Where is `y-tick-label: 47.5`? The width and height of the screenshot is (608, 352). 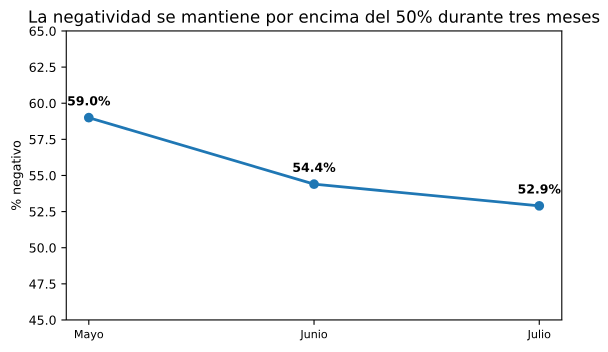
y-tick-label: 47.5 is located at coordinates (42, 284).